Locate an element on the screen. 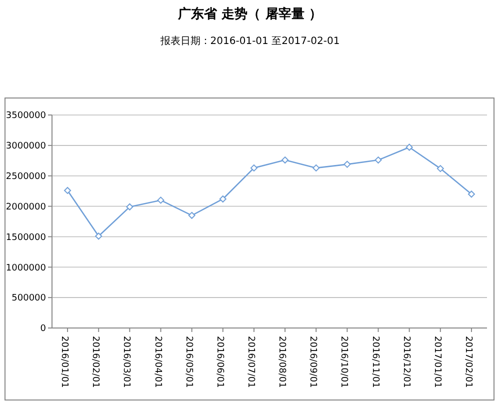 The width and height of the screenshot is (500, 403). x-tick-label: 2017/02/01 is located at coordinates (468, 362).